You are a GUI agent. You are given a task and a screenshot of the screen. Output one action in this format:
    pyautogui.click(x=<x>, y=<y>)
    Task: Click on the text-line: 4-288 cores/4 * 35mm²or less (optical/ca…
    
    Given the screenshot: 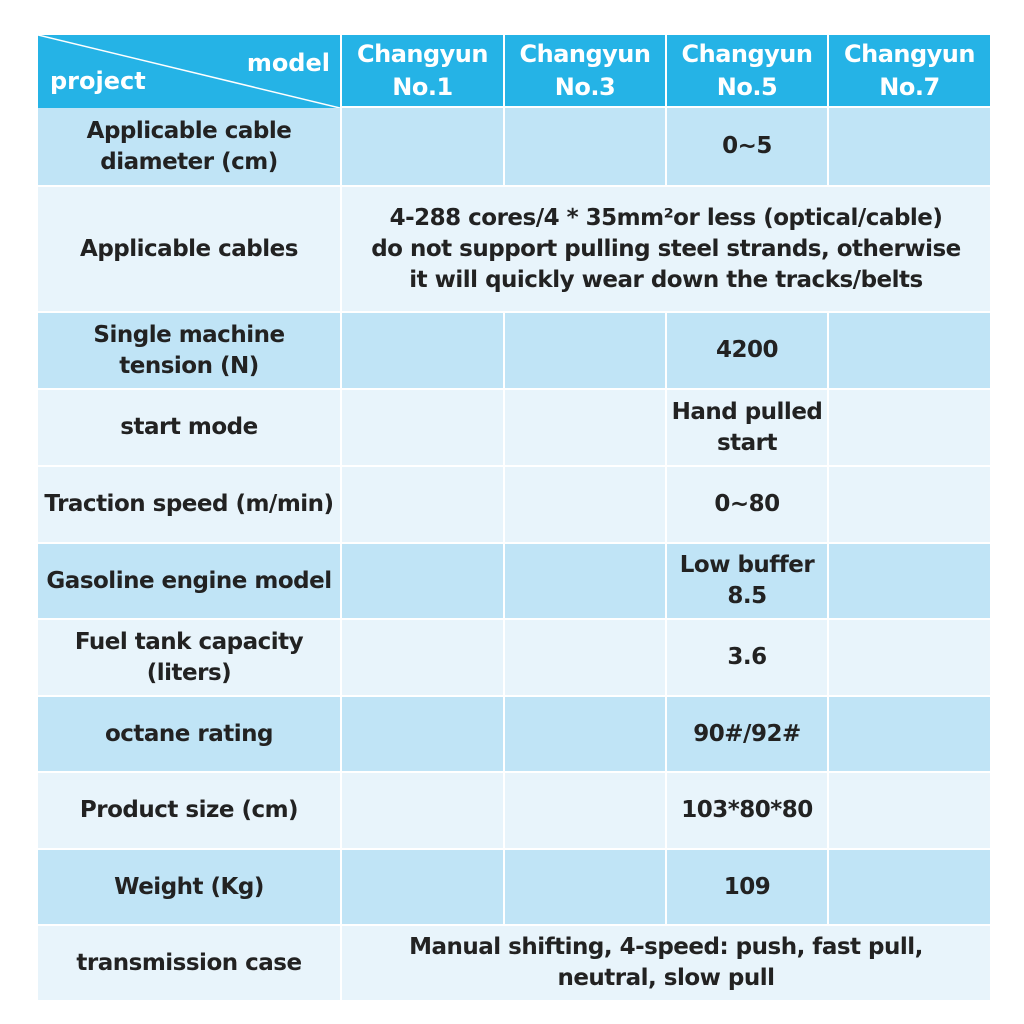 What is the action you would take?
    pyautogui.click(x=666, y=217)
    